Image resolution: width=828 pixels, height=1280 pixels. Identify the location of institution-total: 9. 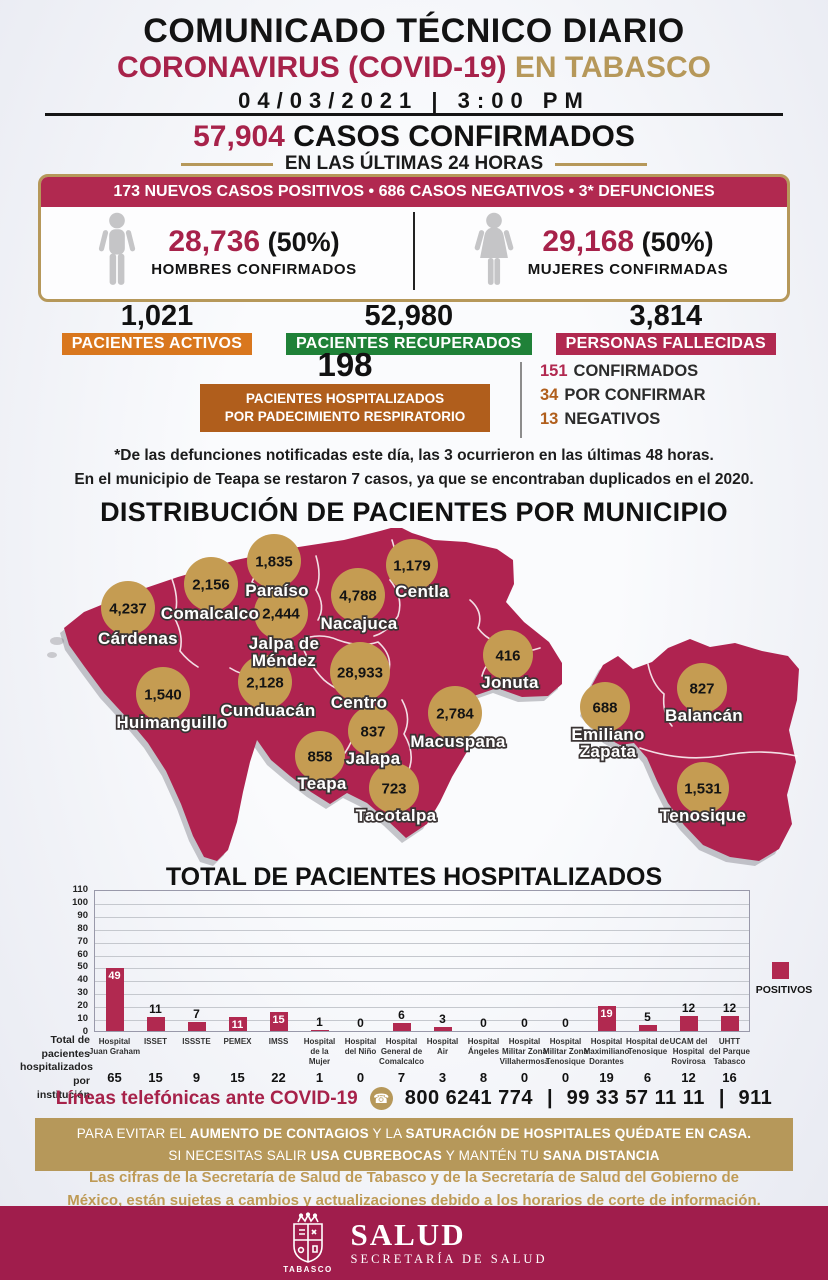
(196, 1077).